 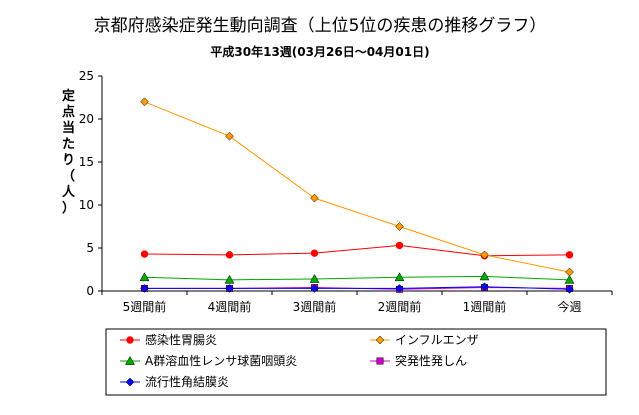 I want to click on legend-label: A群溶血性レンサ球菌咽頭炎, so click(x=221, y=360).